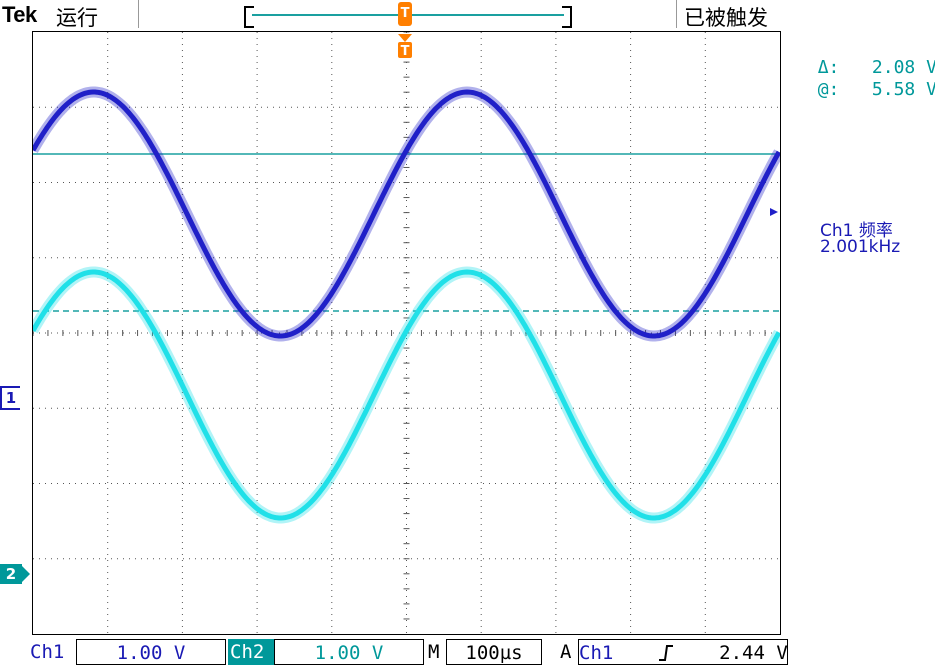 The image size is (935, 668). I want to click on delta-value: 2.08 V, so click(903, 67).